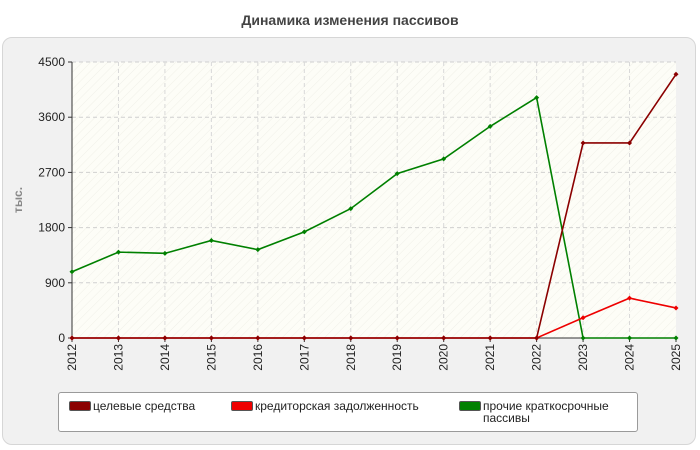 The height and width of the screenshot is (450, 700). What do you see at coordinates (397, 357) in the screenshot?
I see `x-tick-label: 2019` at bounding box center [397, 357].